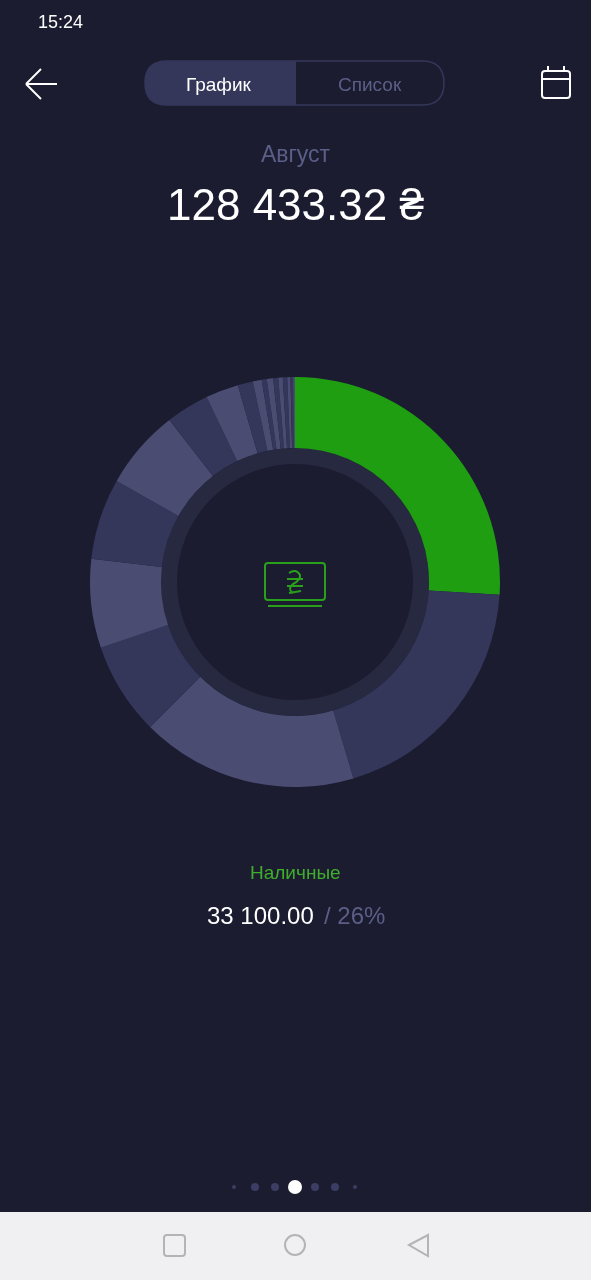 The height and width of the screenshot is (1280, 591). I want to click on chart-subtitle: 128 433.32 ₴, so click(296, 204).